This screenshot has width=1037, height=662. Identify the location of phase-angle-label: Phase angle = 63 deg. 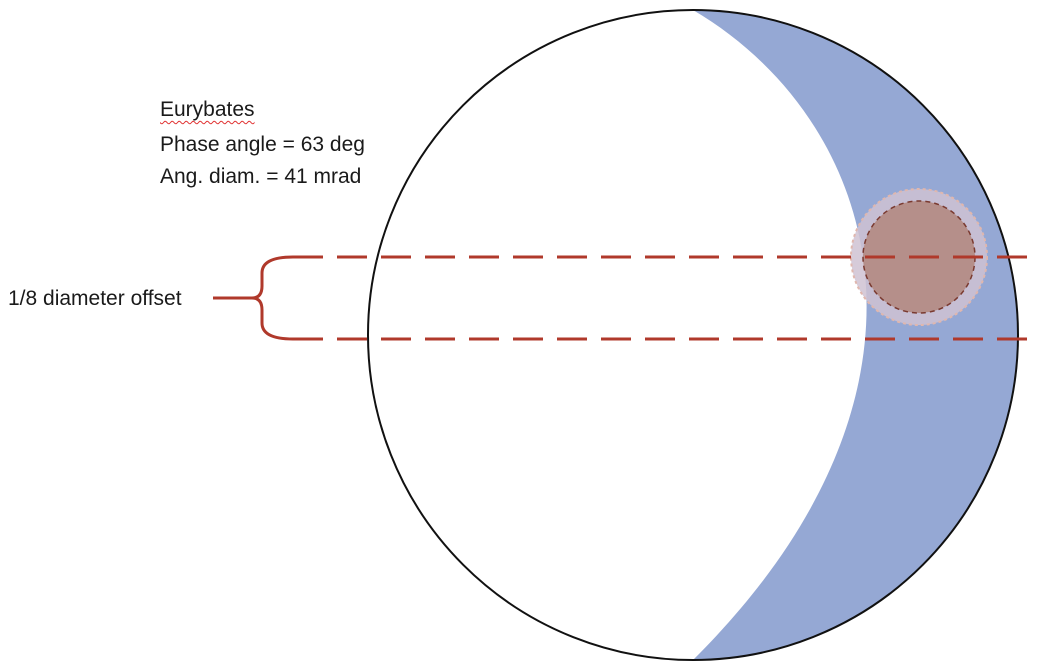
(262, 144).